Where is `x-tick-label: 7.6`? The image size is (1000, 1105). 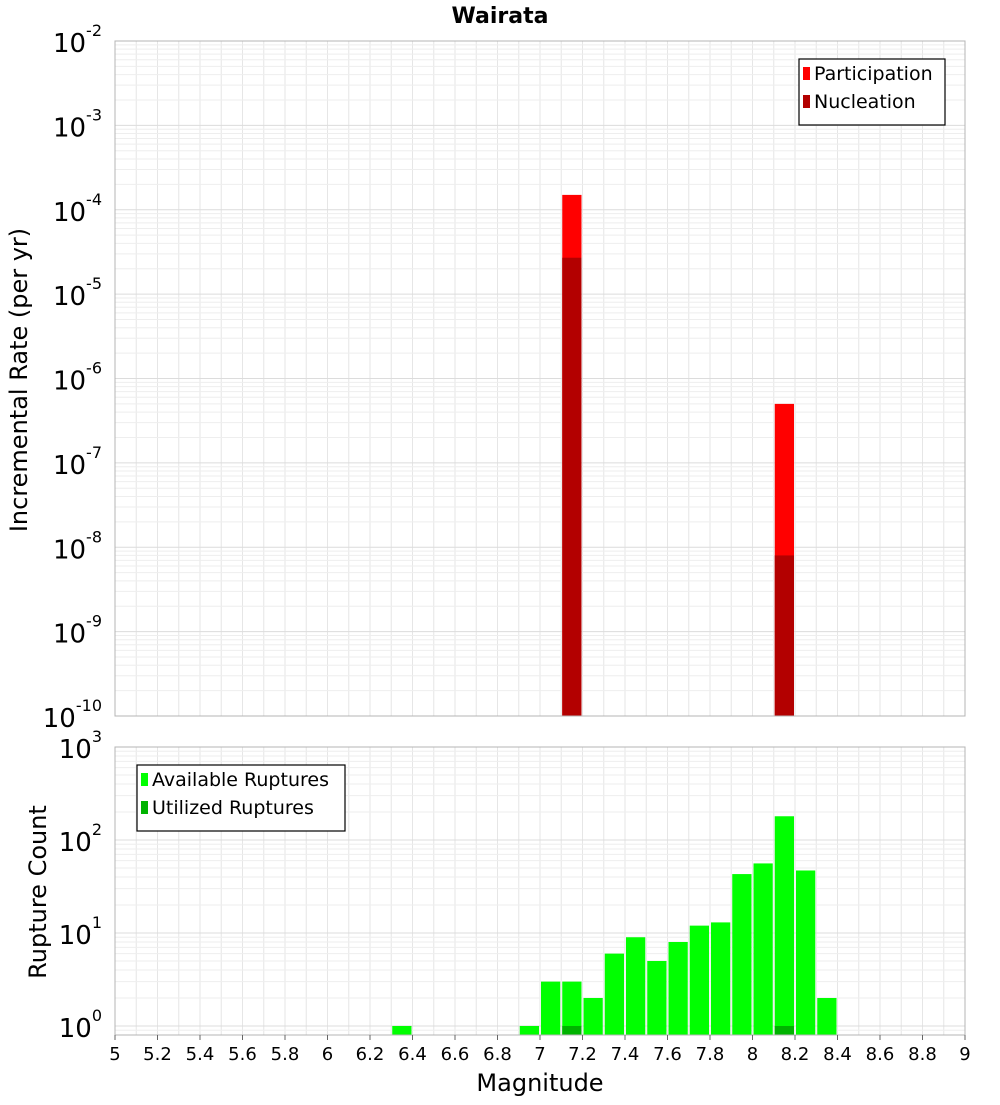
x-tick-label: 7.6 is located at coordinates (667, 1054).